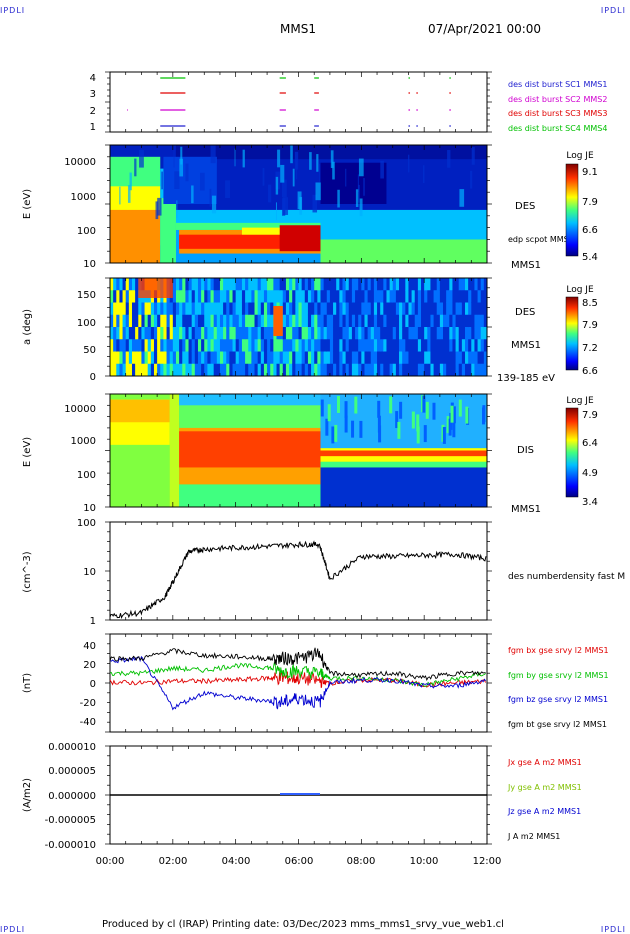 This screenshot has height=934, width=630. Describe the element at coordinates (590, 303) in the screenshot. I see `des-pitch-cbar-tick: 8.5` at that location.